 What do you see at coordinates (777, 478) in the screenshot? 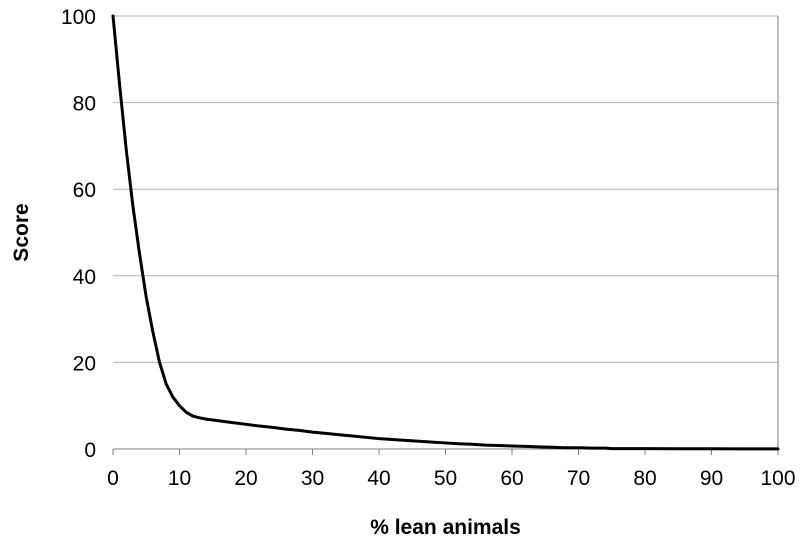
I see `x-tick-label: 100` at bounding box center [777, 478].